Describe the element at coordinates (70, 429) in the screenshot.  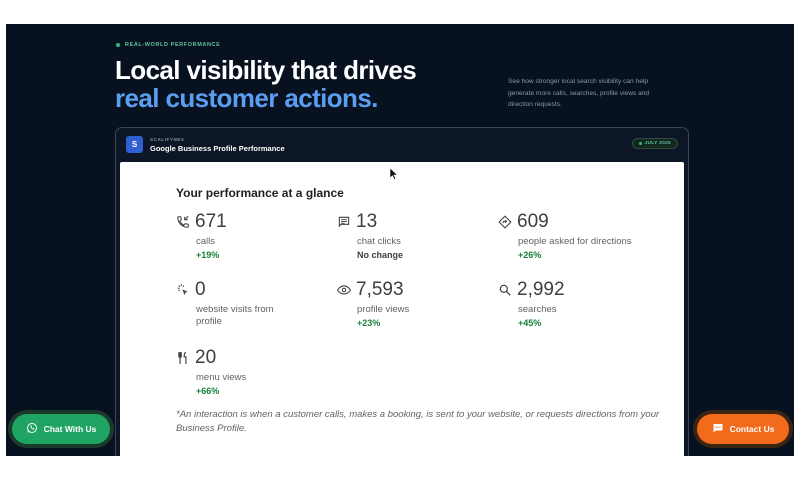
I see `chat-button-label: Chat With Us` at that location.